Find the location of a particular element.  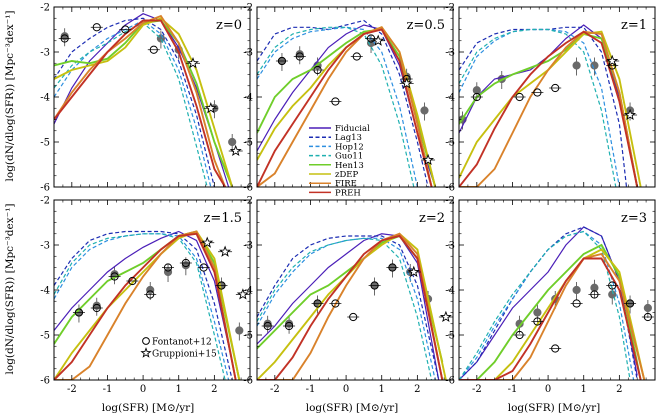

legend-obs-star is located at coordinates (146, 352).